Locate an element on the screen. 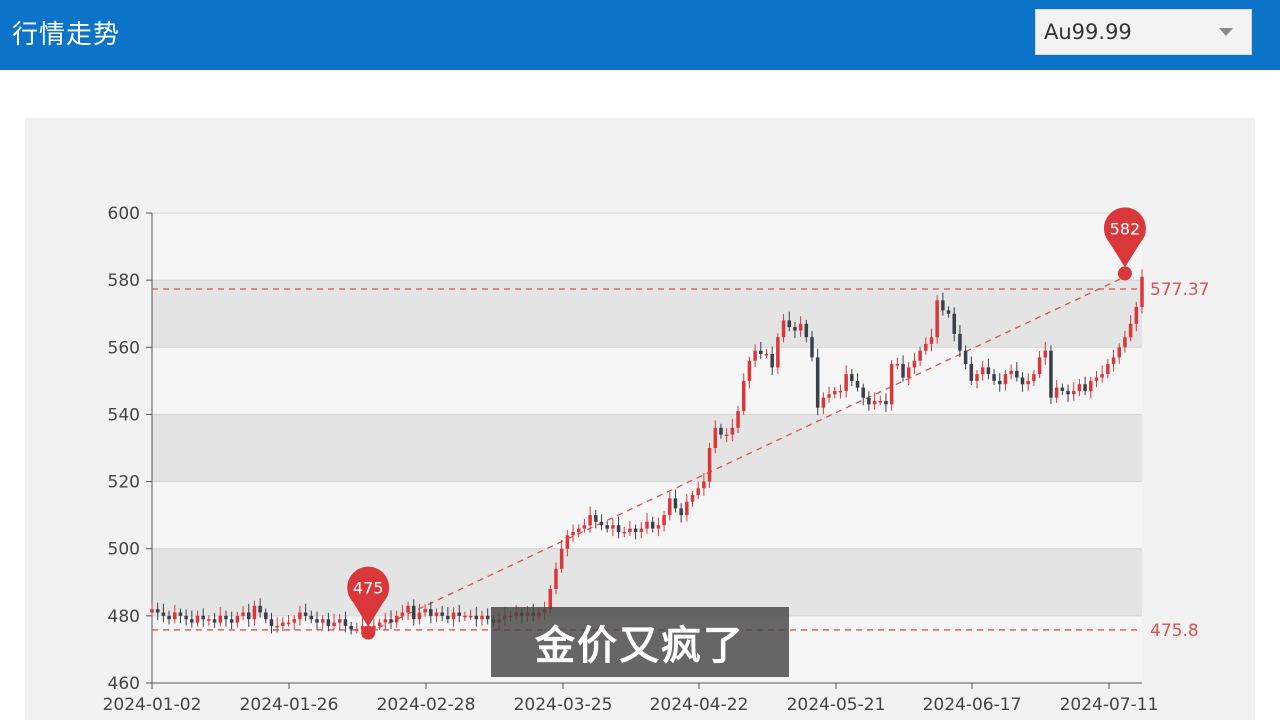 The image size is (1280, 720). caption-text: 金价又疯了 is located at coordinates (640, 646).